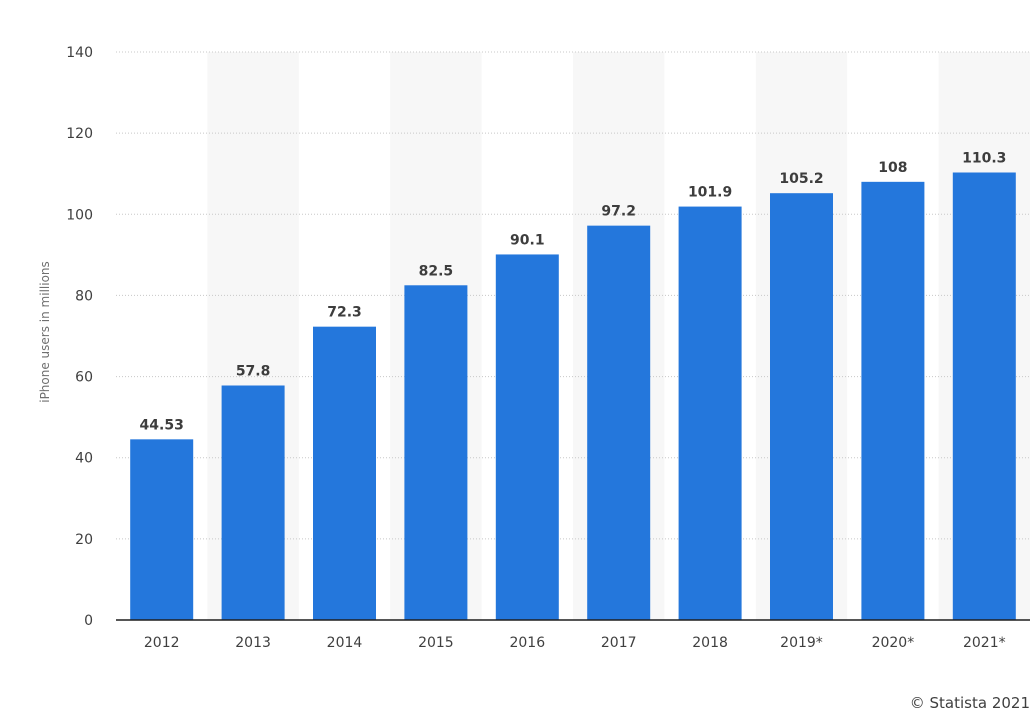 This screenshot has width=1030, height=714. I want to click on source-credit: © Statista 2021, so click(969, 703).